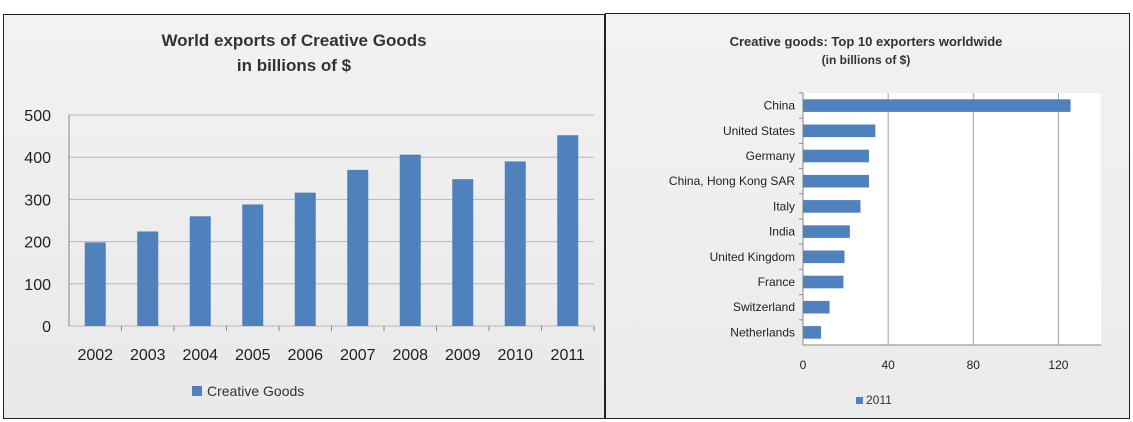  Describe the element at coordinates (879, 400) in the screenshot. I see `legend-label: 2011` at that location.